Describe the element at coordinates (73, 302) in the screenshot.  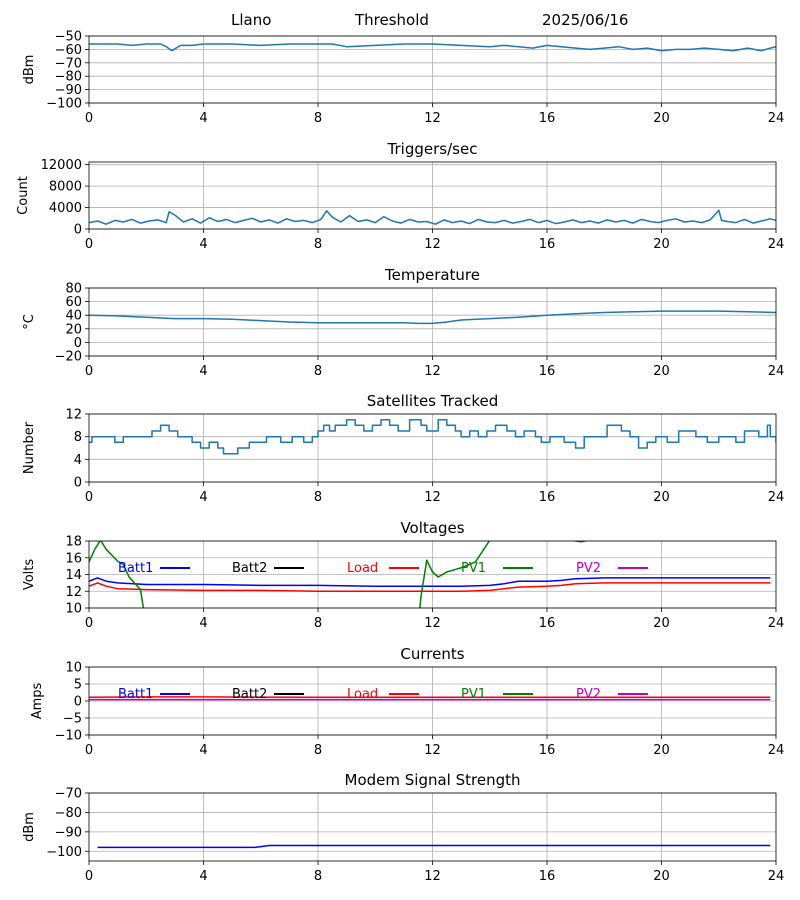
I see `y-tick-label: 60` at that location.